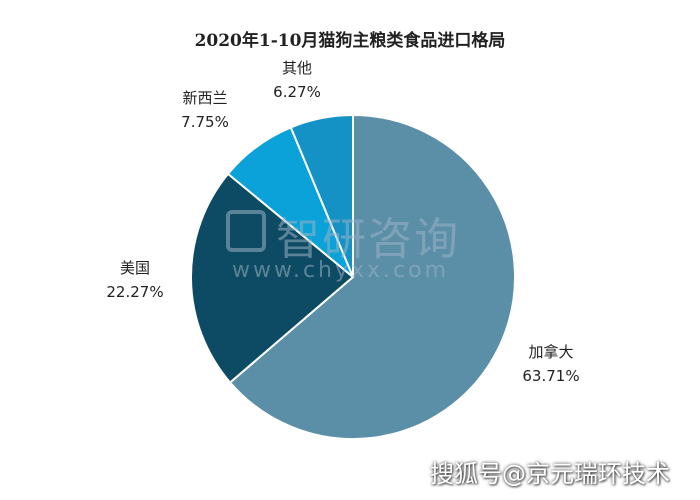 This screenshot has width=700, height=500. I want to click on slice-label-usa: 美国 22.27%, so click(135, 280).